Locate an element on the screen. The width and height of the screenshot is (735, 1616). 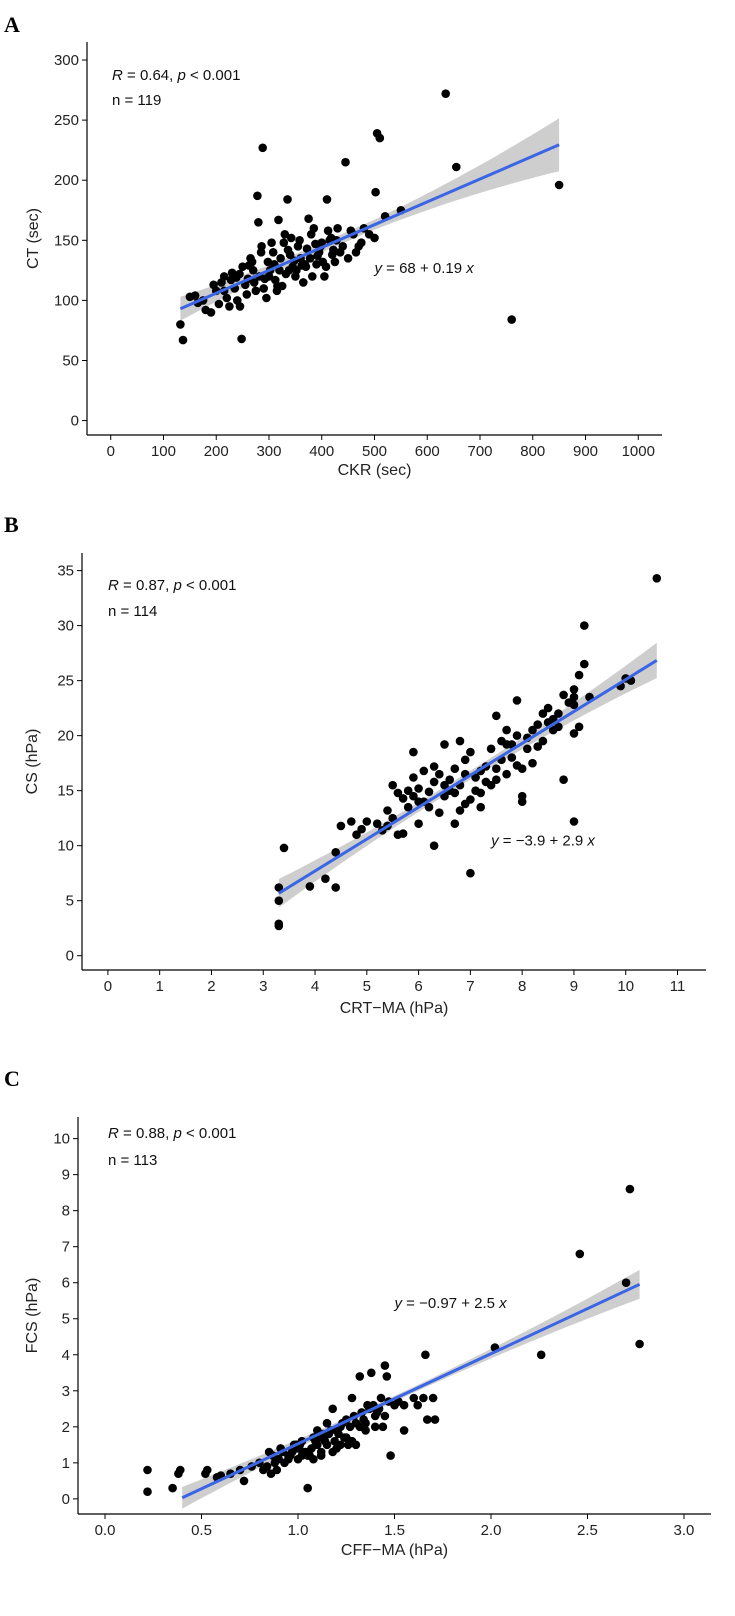
y-tick-label: 15 is located at coordinates (65, 791).